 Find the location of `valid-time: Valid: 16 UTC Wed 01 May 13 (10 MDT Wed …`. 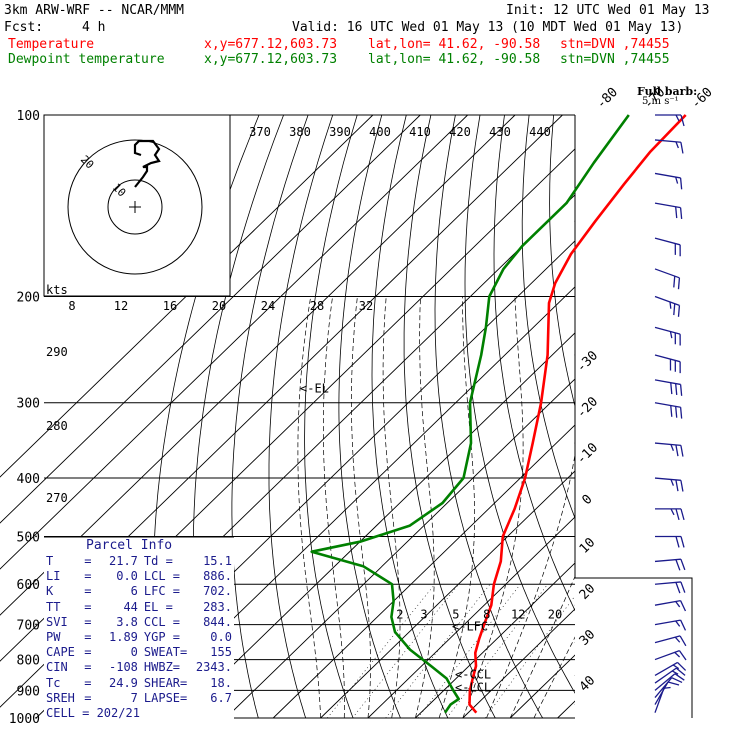

valid-time: Valid: 16 UTC Wed 01 May 13 (10 MDT Wed … is located at coordinates (488, 27).